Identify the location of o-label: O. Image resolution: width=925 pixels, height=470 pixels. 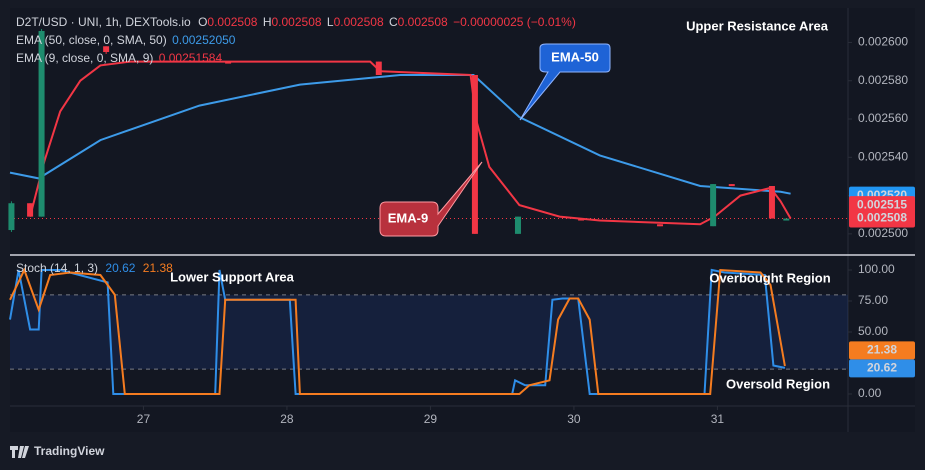
(202, 22).